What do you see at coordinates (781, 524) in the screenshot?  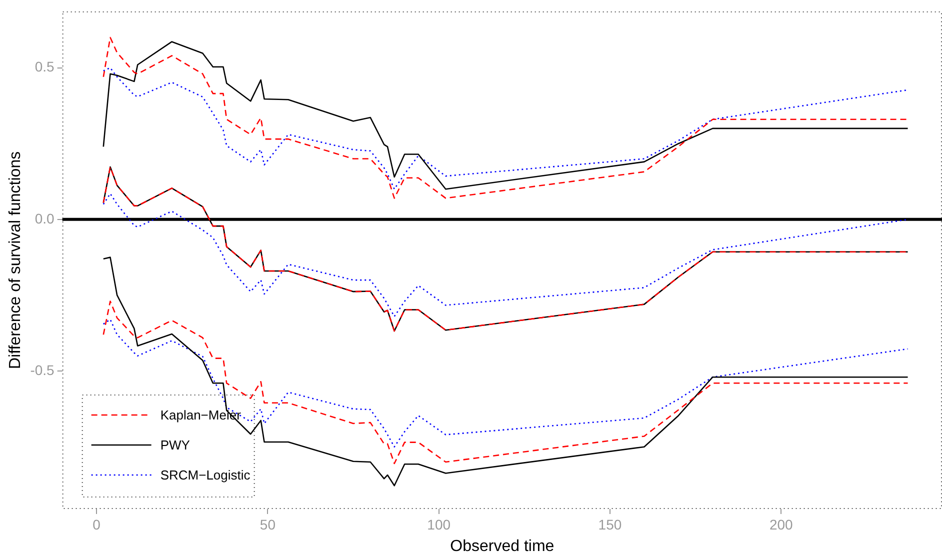 I see `x-tick-label: 200` at bounding box center [781, 524].